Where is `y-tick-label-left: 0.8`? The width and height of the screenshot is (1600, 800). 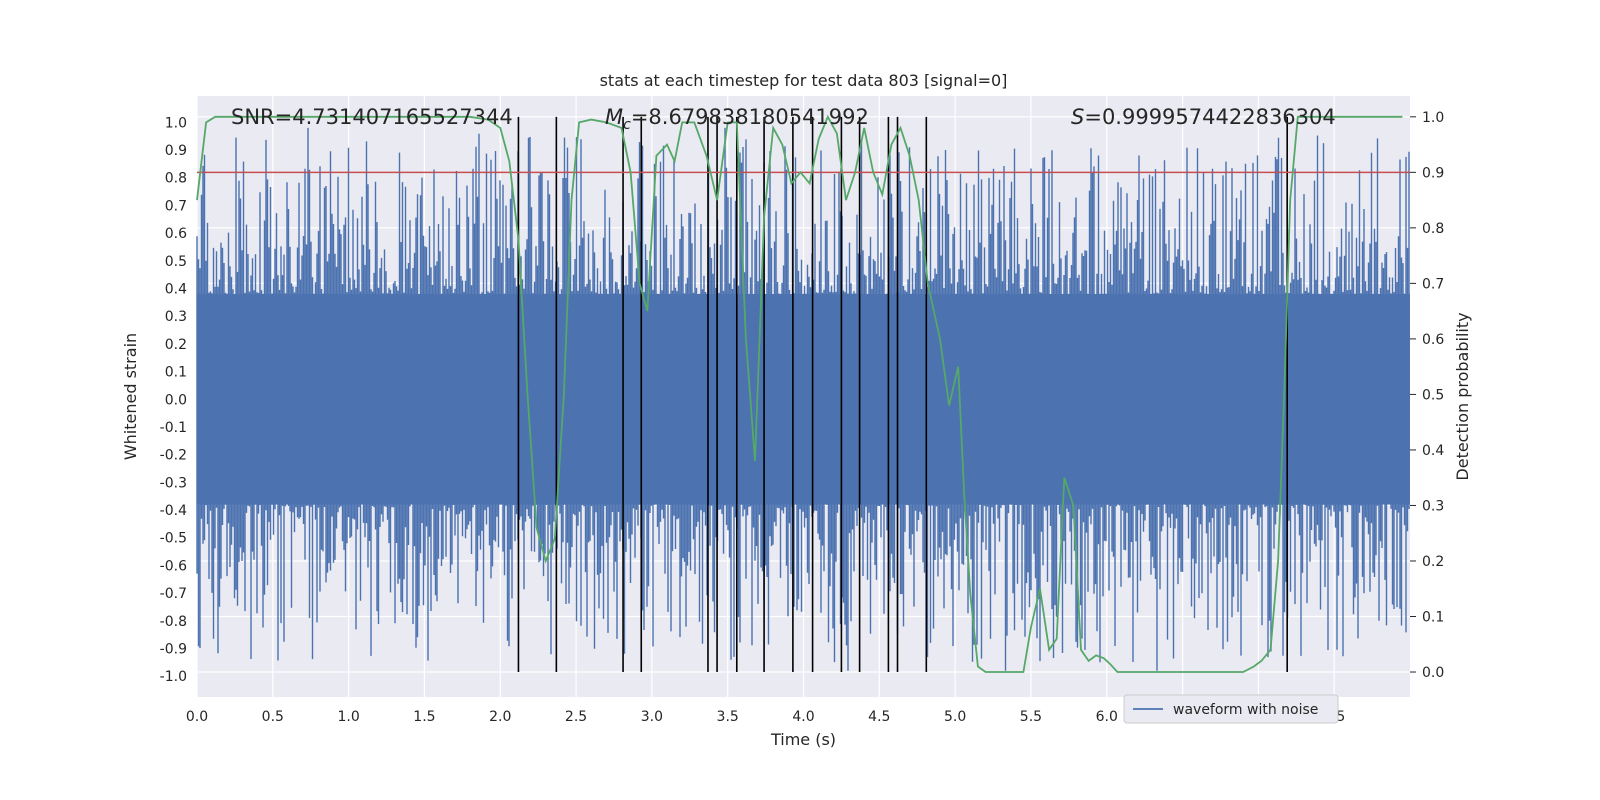 y-tick-label-left: 0.8 is located at coordinates (176, 179).